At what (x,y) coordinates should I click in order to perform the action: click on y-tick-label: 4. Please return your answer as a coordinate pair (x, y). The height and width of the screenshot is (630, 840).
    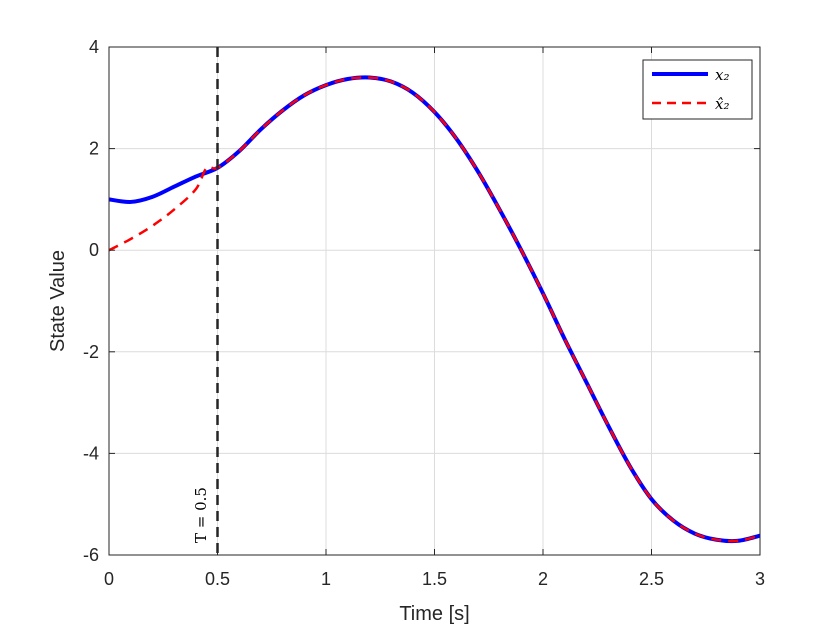
    Looking at the image, I should click on (94, 47).